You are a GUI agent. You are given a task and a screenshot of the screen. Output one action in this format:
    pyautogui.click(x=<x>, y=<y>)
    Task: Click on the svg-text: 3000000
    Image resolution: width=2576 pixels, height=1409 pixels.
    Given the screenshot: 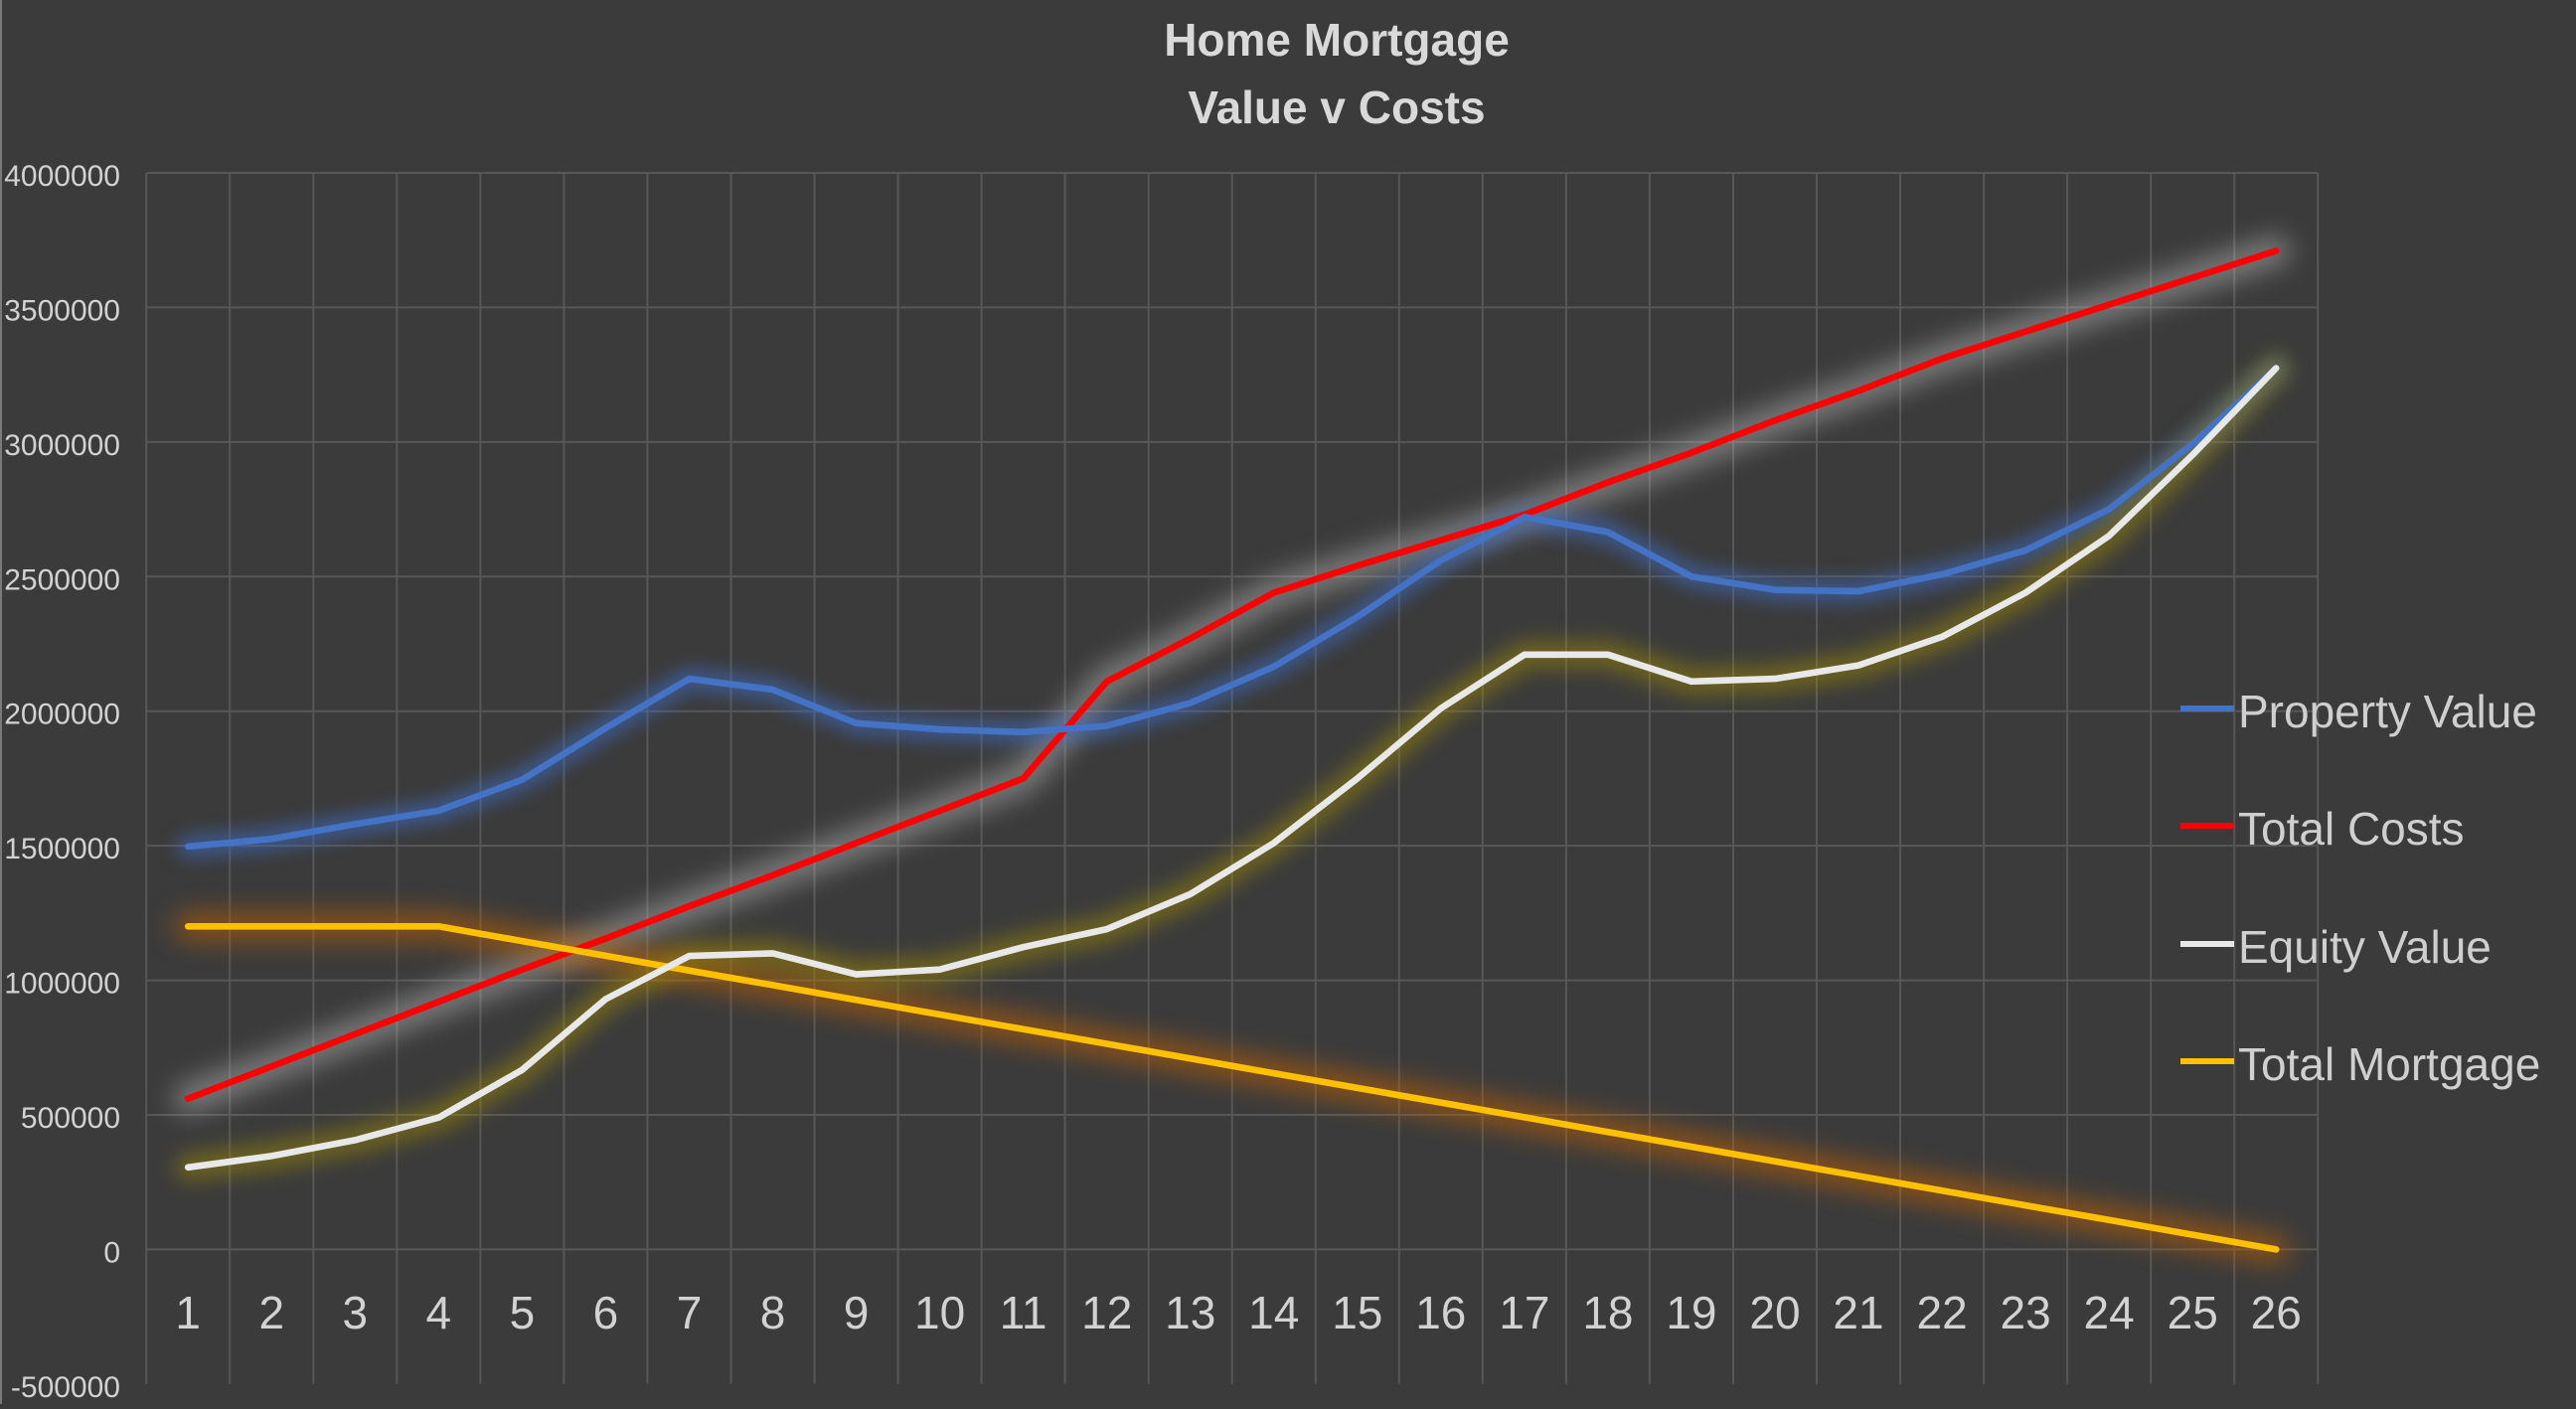 What is the action you would take?
    pyautogui.click(x=62, y=445)
    